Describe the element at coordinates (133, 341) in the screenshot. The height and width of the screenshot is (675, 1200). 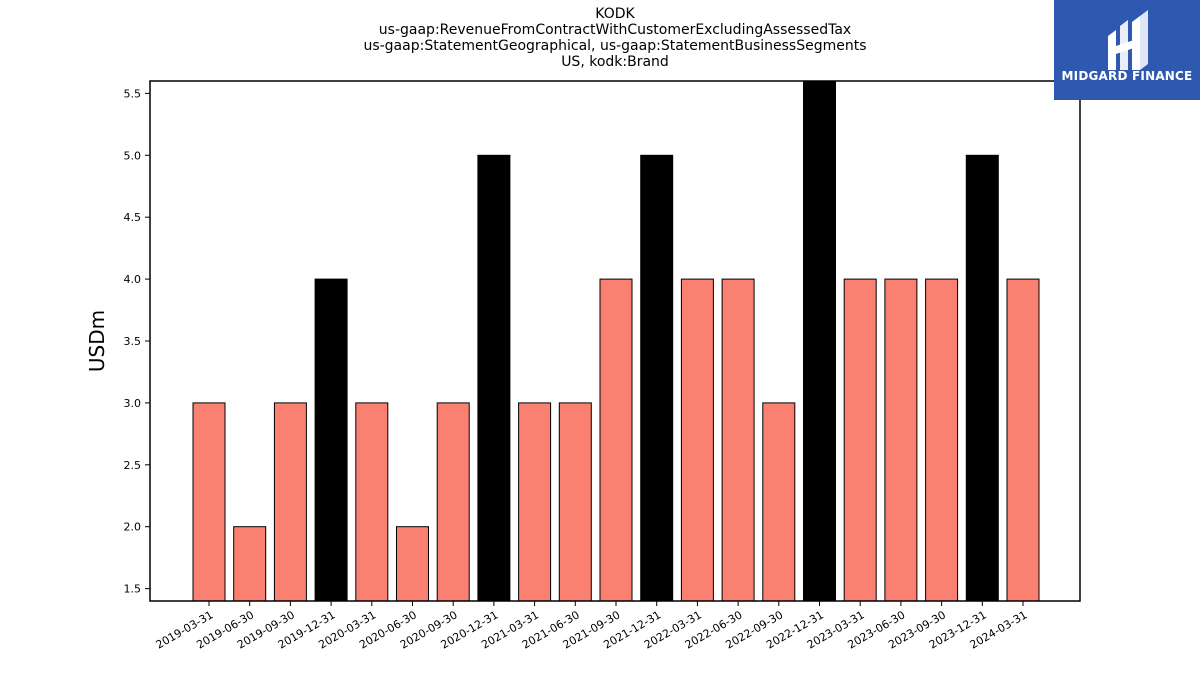
I see `y-tick-label: 3.5` at that location.